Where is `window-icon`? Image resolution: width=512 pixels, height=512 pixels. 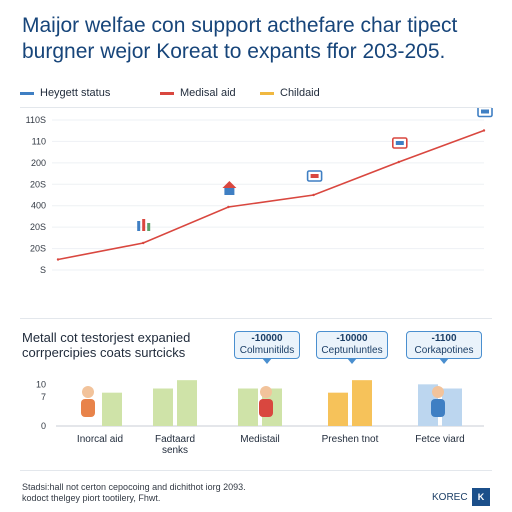 window-icon is located at coordinates (314, 176).